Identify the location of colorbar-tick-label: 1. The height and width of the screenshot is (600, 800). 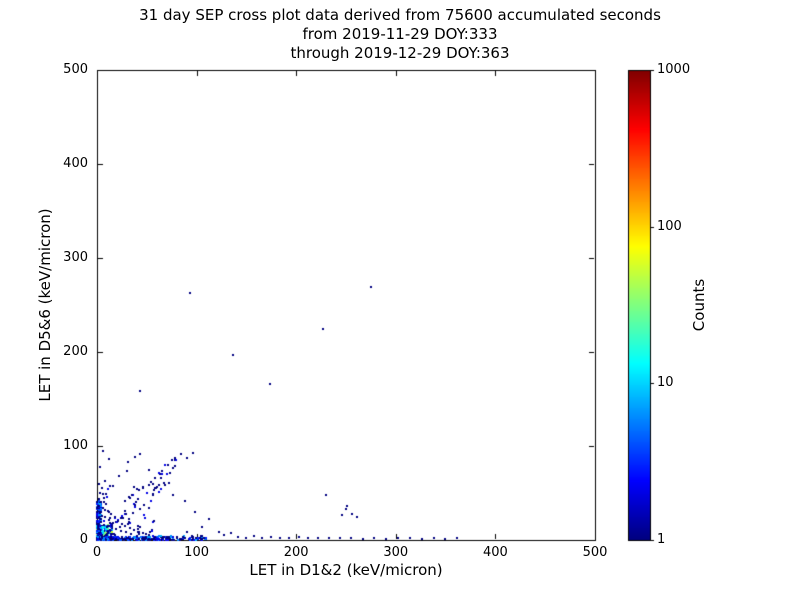
(661, 539).